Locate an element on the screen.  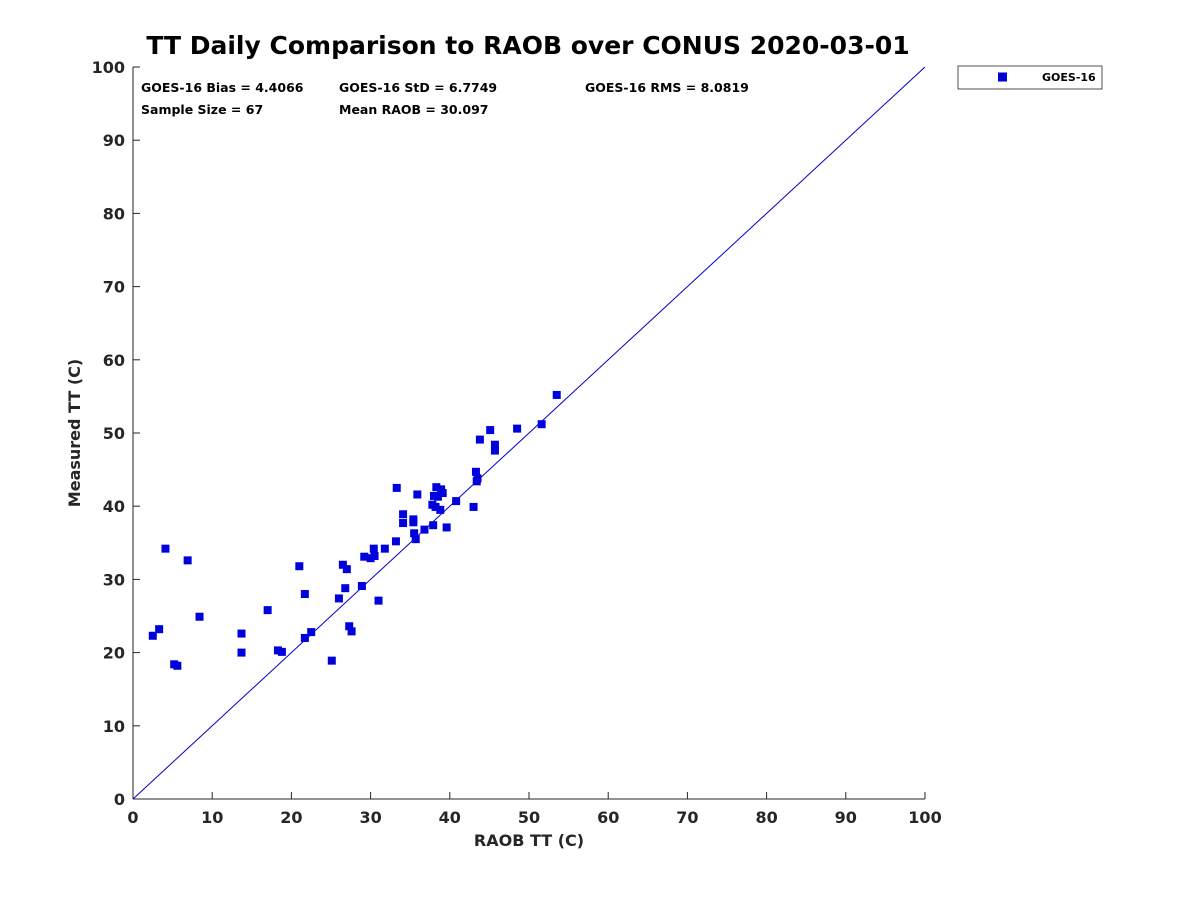
x-tick-label: 30 is located at coordinates (370, 817).